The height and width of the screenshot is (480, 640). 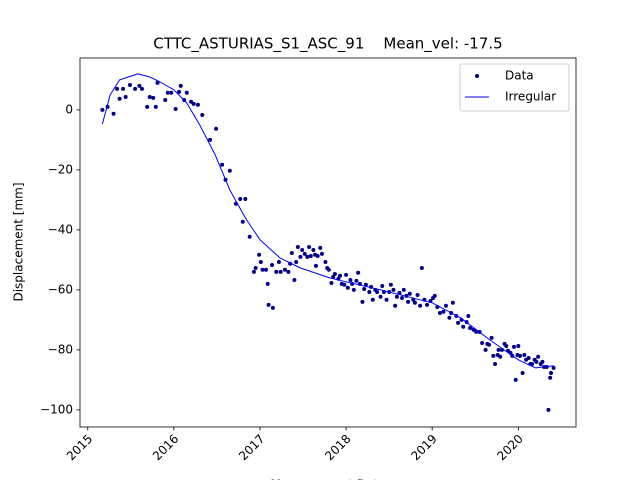 What do you see at coordinates (60, 289) in the screenshot?
I see `y-tick-label: −60` at bounding box center [60, 289].